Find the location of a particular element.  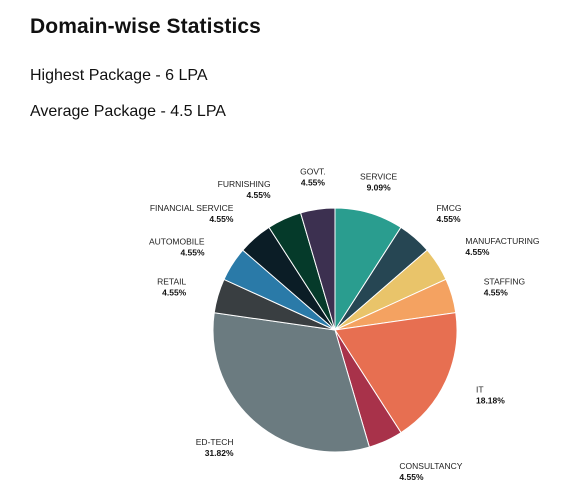

pie-slice-it is located at coordinates (396, 373).